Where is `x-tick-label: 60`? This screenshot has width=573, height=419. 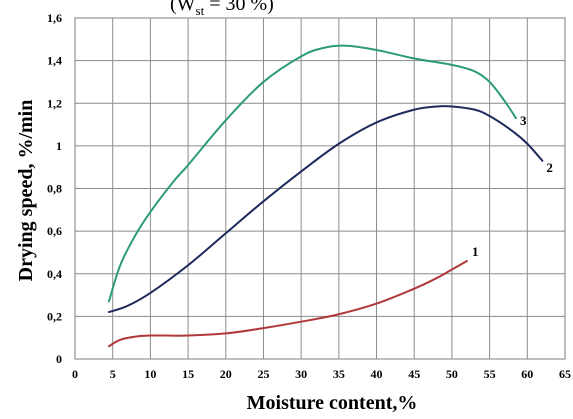
x-tick-label: 60 is located at coordinates (527, 374).